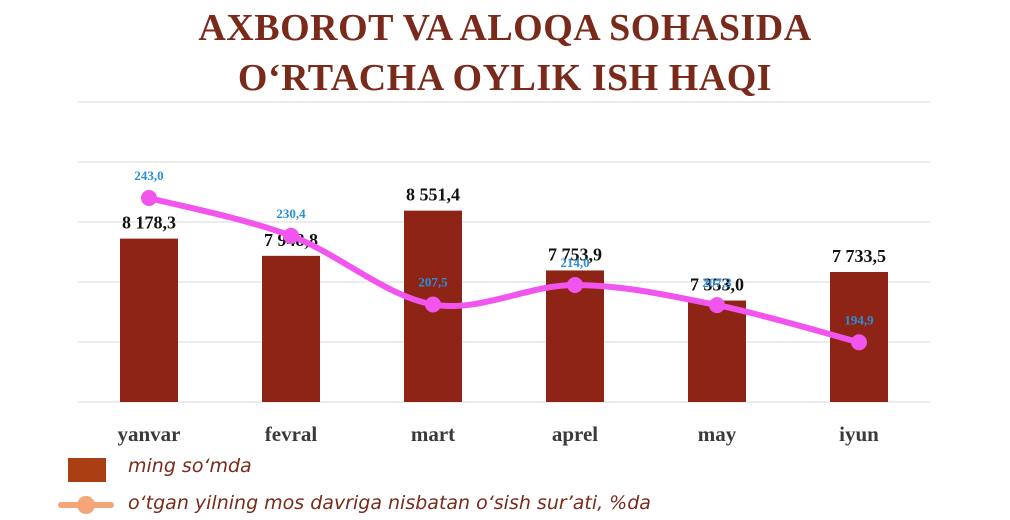 The width and height of the screenshot is (1010, 520). I want to click on x-tick-label: mart, so click(433, 434).